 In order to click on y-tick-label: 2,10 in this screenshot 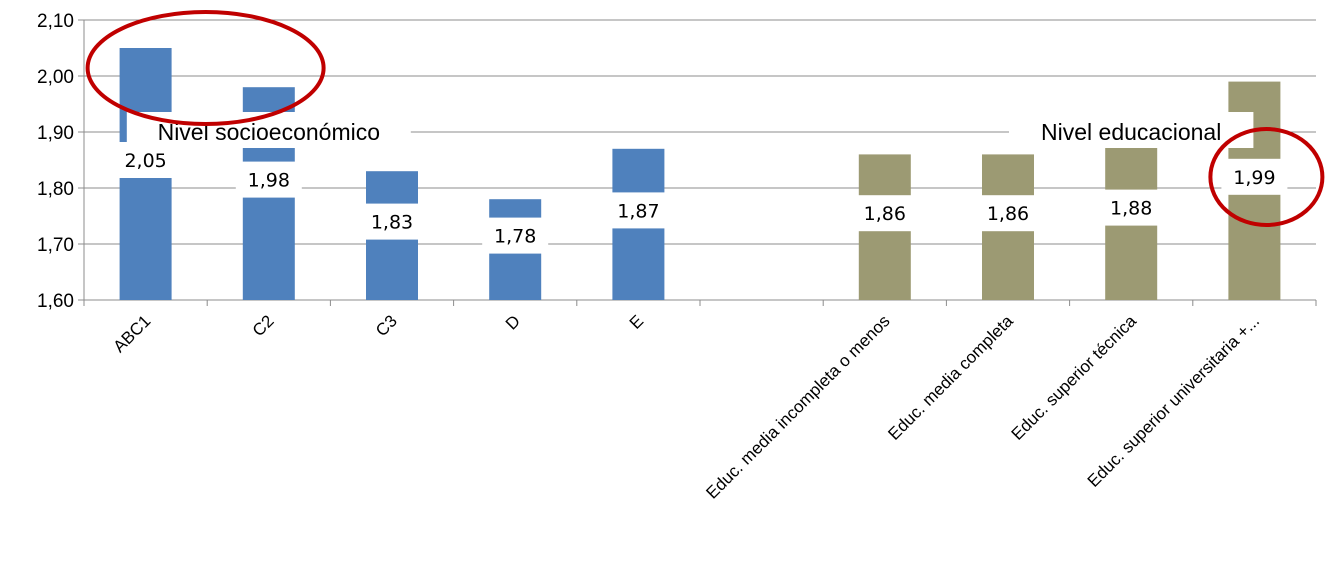, I will do `click(55, 21)`.